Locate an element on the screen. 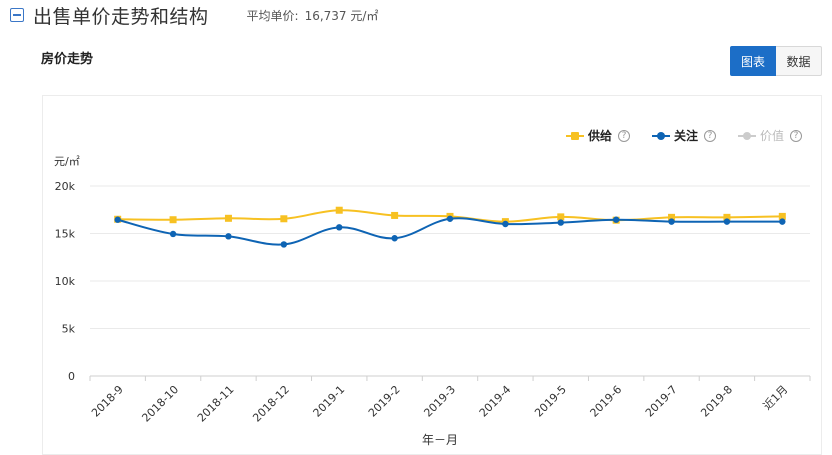 The width and height of the screenshot is (832, 455). y-tick-label: 0 is located at coordinates (71, 376).